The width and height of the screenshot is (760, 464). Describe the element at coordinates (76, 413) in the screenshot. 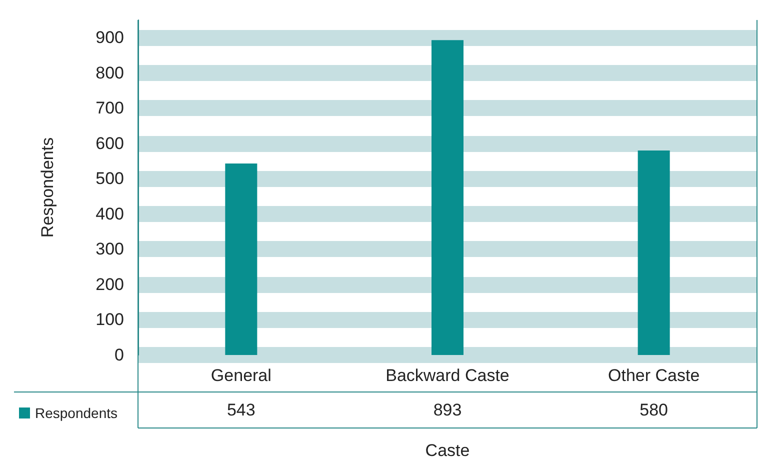

I see `legend-label: Respondents` at that location.